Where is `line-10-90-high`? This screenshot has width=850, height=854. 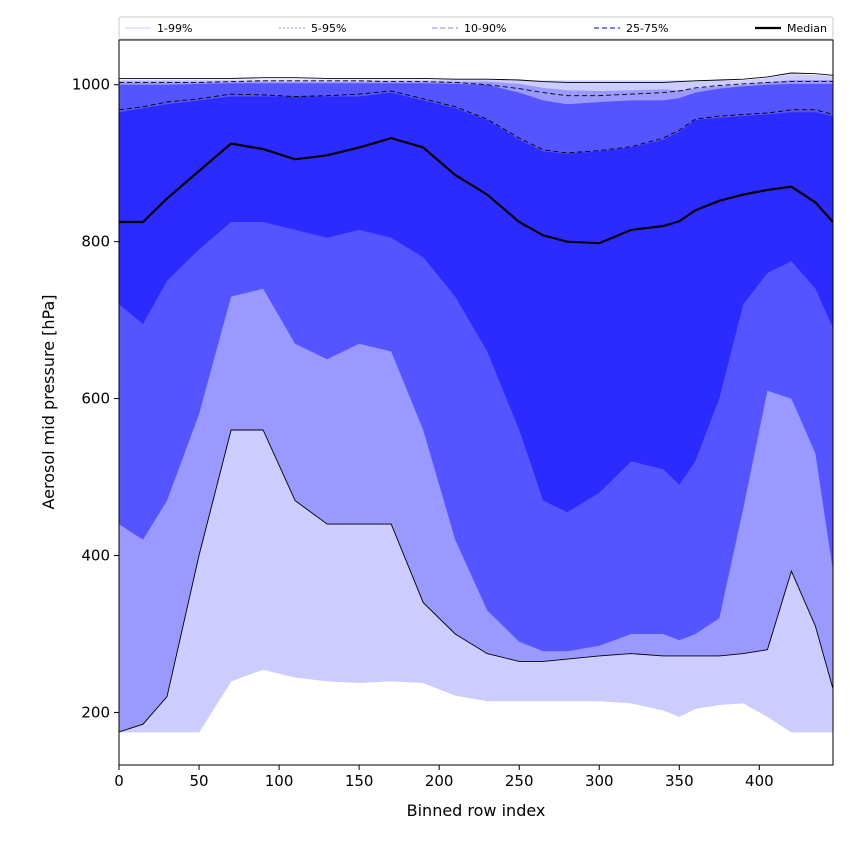
line-10-90-high is located at coordinates (476, 88).